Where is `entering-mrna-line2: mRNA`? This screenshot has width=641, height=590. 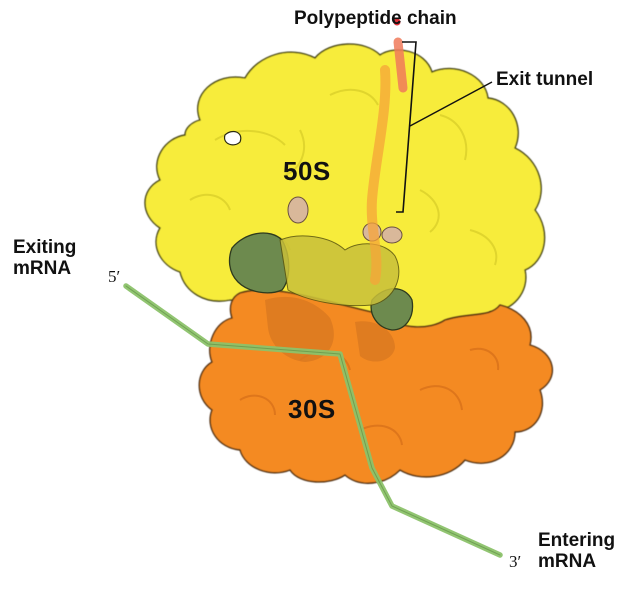
entering-mrna-line2: mRNA is located at coordinates (567, 561).